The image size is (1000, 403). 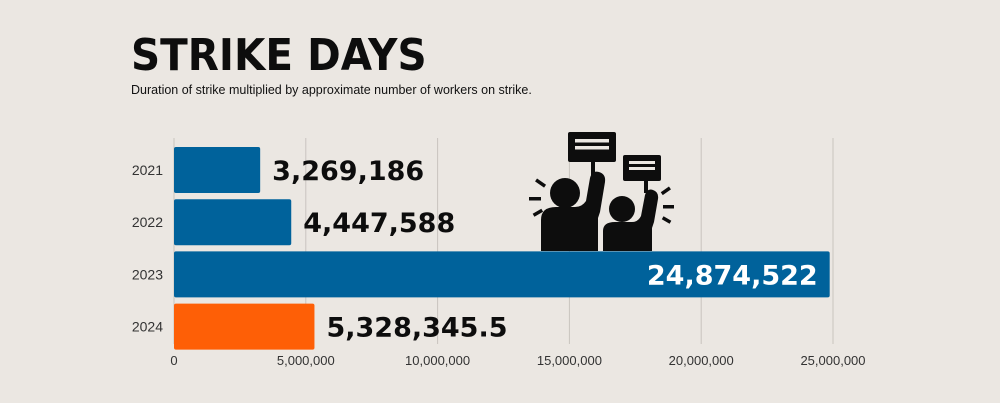 I want to click on x-tick-label: 15,000,000, so click(x=569, y=360).